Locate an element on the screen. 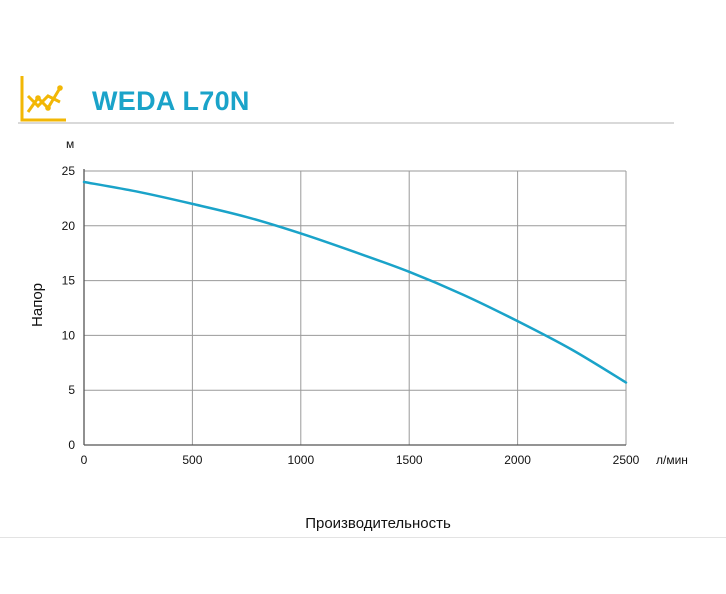 The width and height of the screenshot is (726, 594). x-tick-label: 500 is located at coordinates (192, 460).